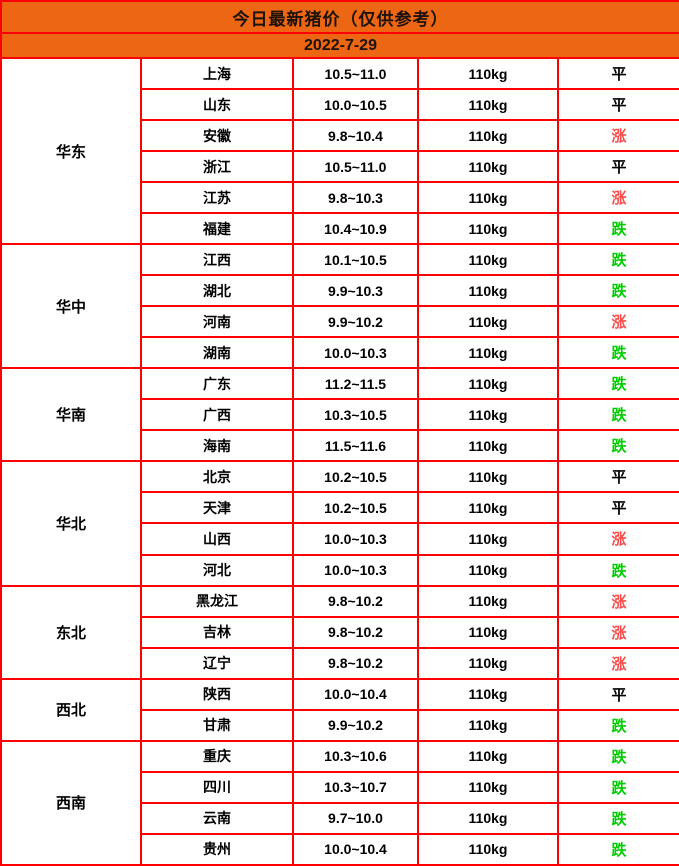  Describe the element at coordinates (340, 198) in the screenshot. I see `table-row: 江苏 9.8~10.3 110kg 涨` at that location.